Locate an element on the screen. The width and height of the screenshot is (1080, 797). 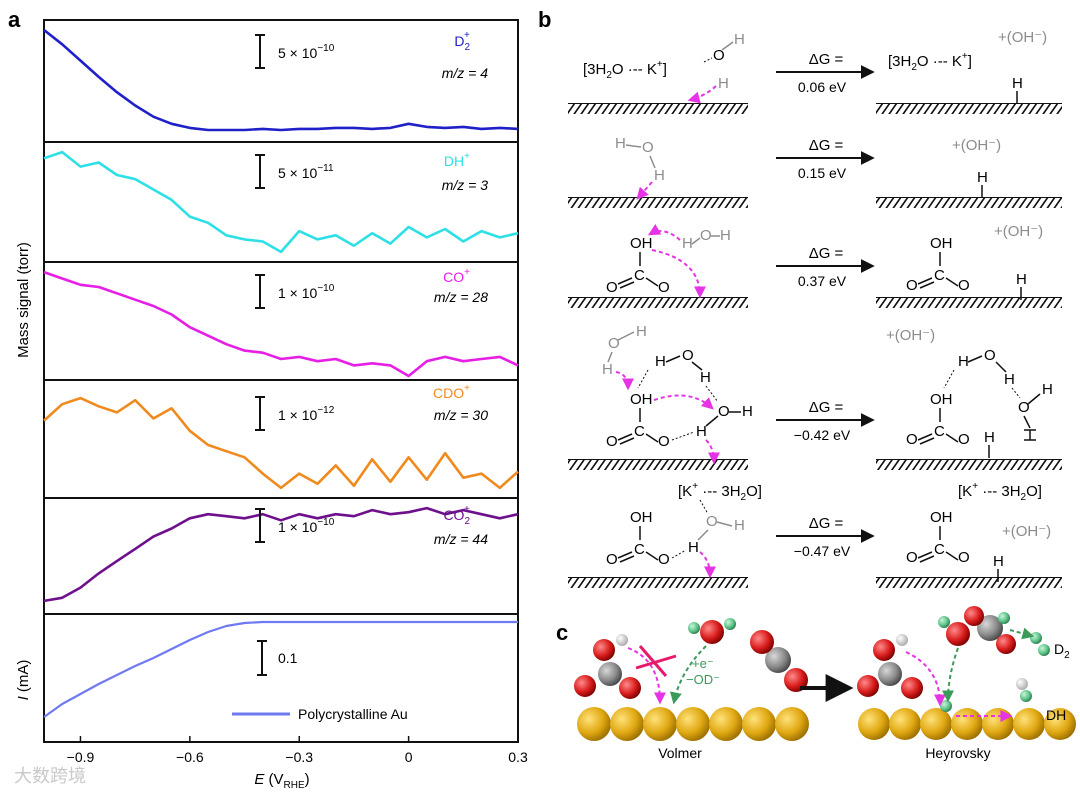
svg-text: I (mA) is located at coordinates (23, 680).